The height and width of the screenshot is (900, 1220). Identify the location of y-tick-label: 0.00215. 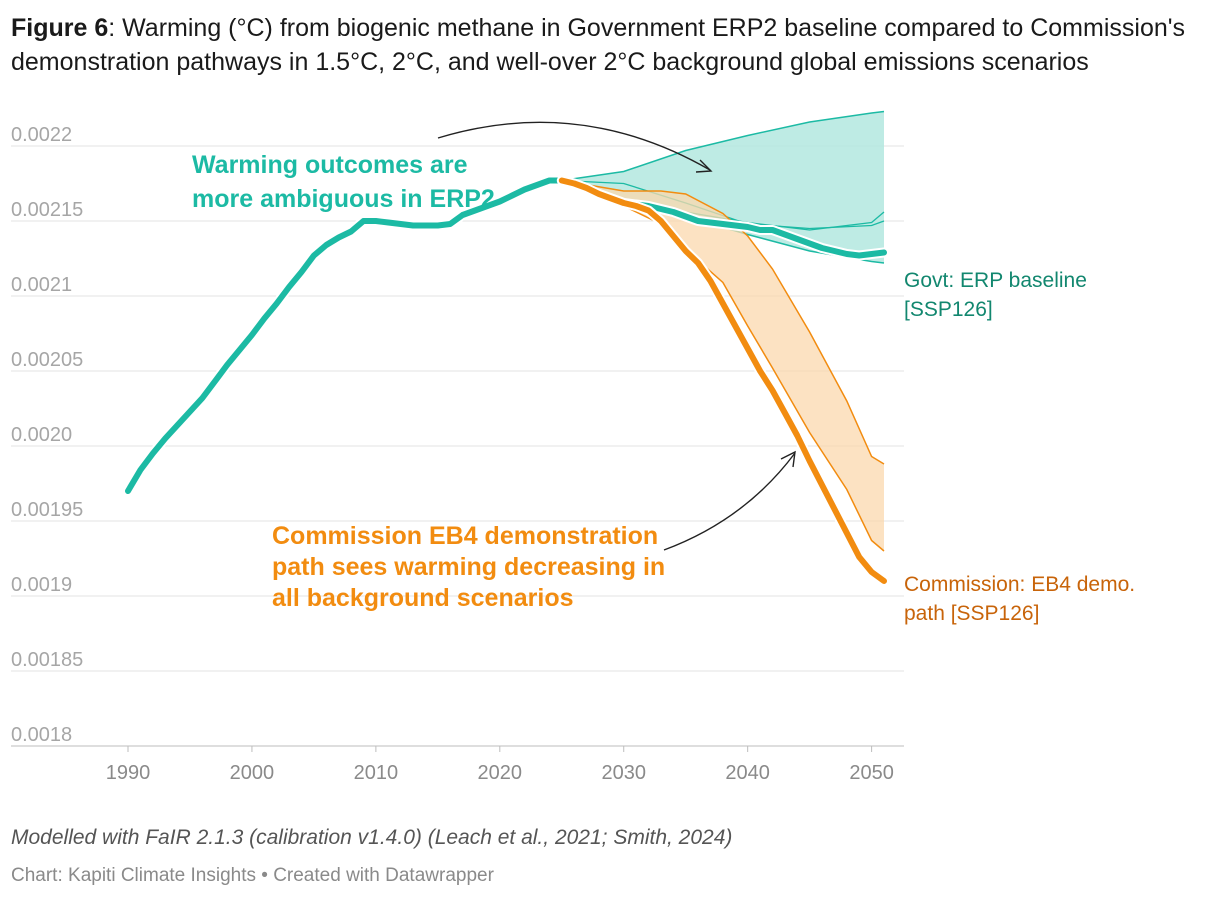
(47, 210).